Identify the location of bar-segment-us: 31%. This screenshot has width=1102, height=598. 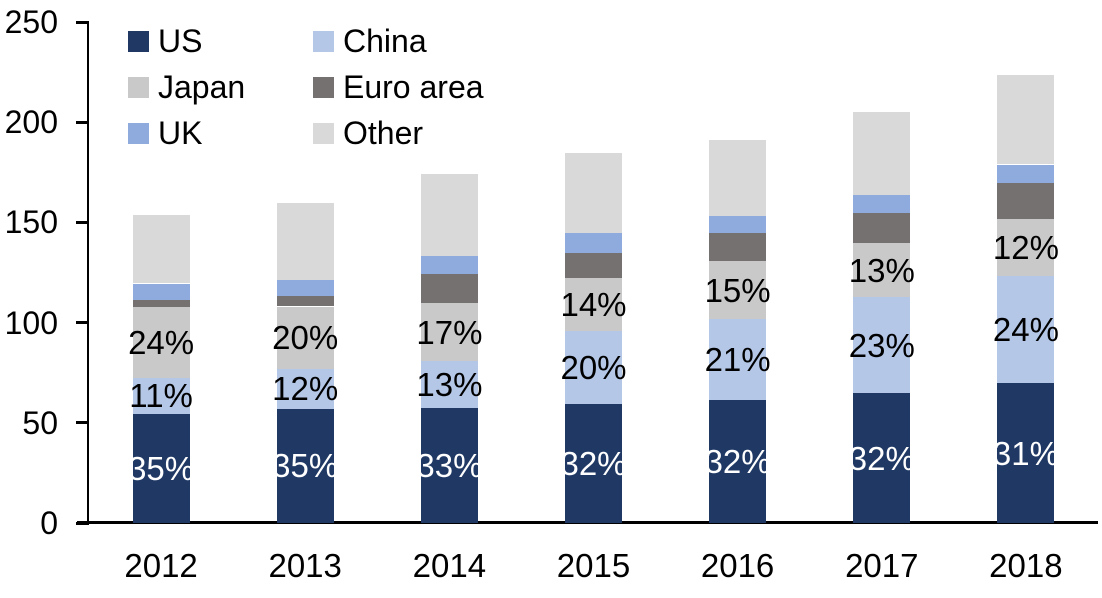
(1026, 453).